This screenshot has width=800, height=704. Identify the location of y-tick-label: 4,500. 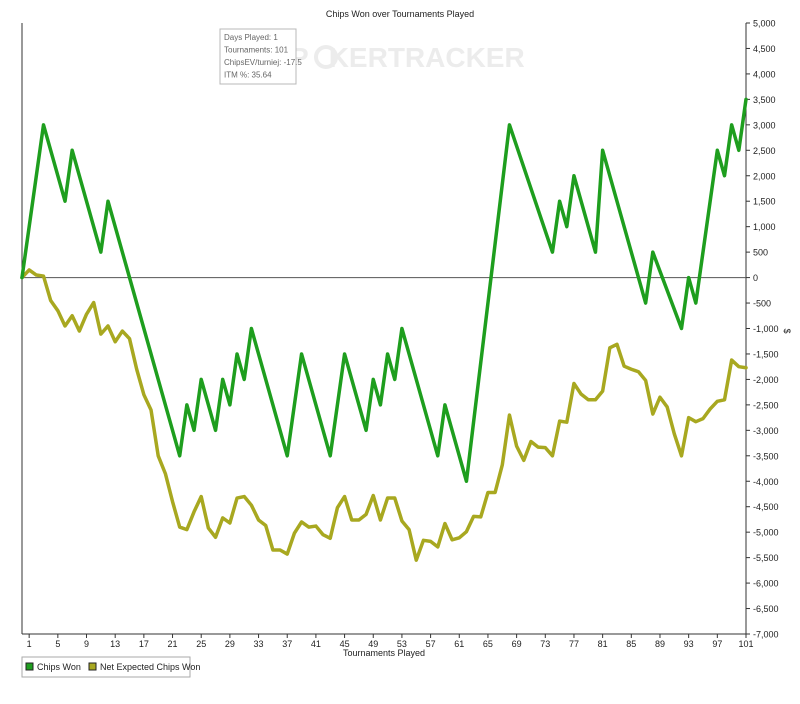
(764, 49).